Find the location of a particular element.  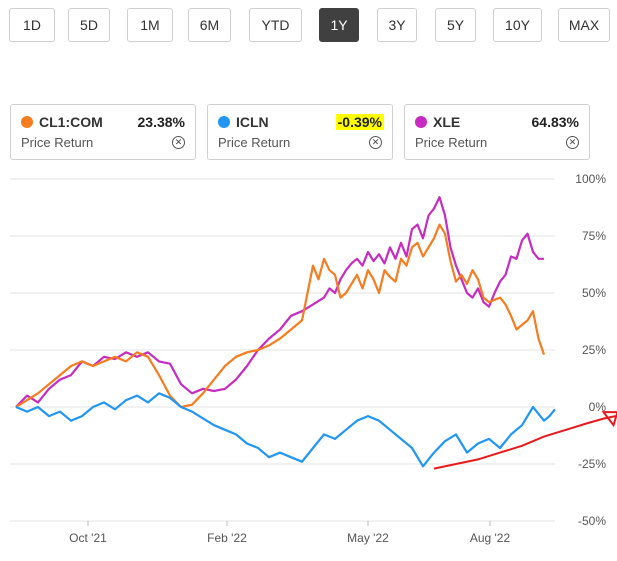

range-button-5d: 5D is located at coordinates (89, 25).